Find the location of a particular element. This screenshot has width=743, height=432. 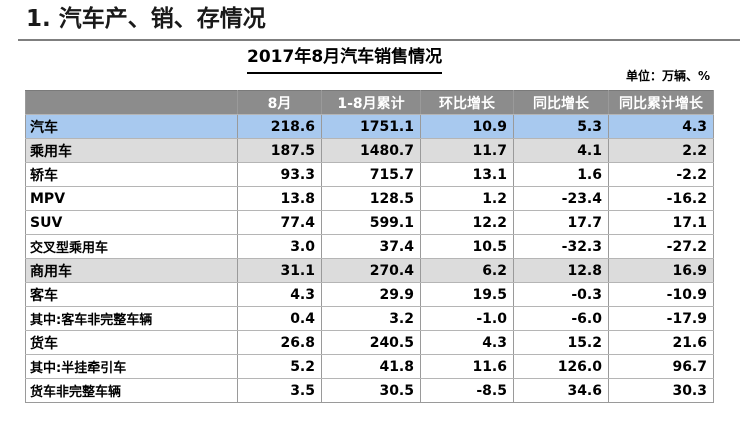

header-yoy-ytd-growth: 同比累计增长 is located at coordinates (661, 102).